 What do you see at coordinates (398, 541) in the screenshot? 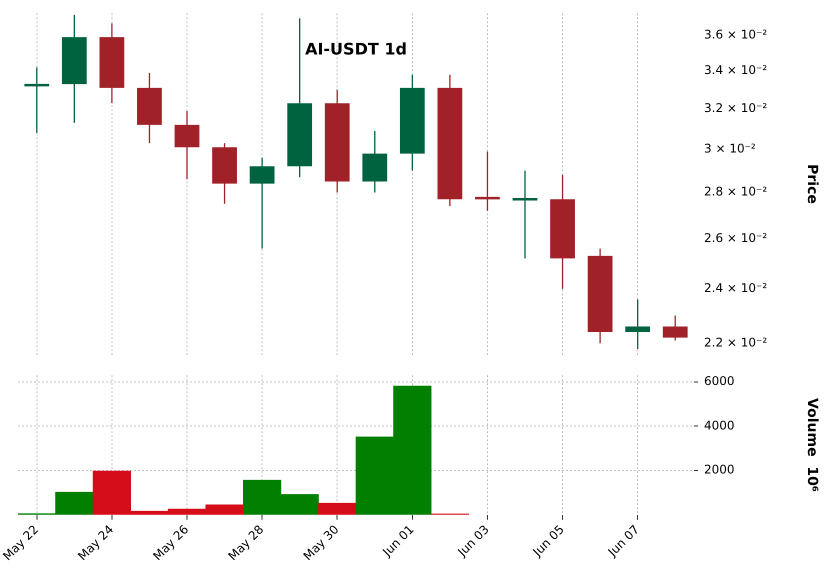
I see `x-tick-label: Jun 01` at bounding box center [398, 541].